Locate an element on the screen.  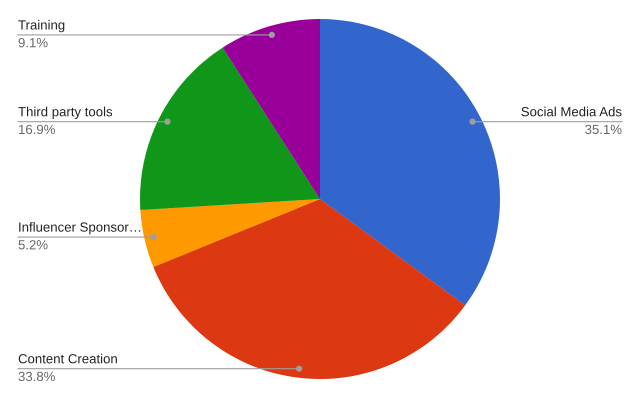
slice-label: Third party tools is located at coordinates (65, 112).